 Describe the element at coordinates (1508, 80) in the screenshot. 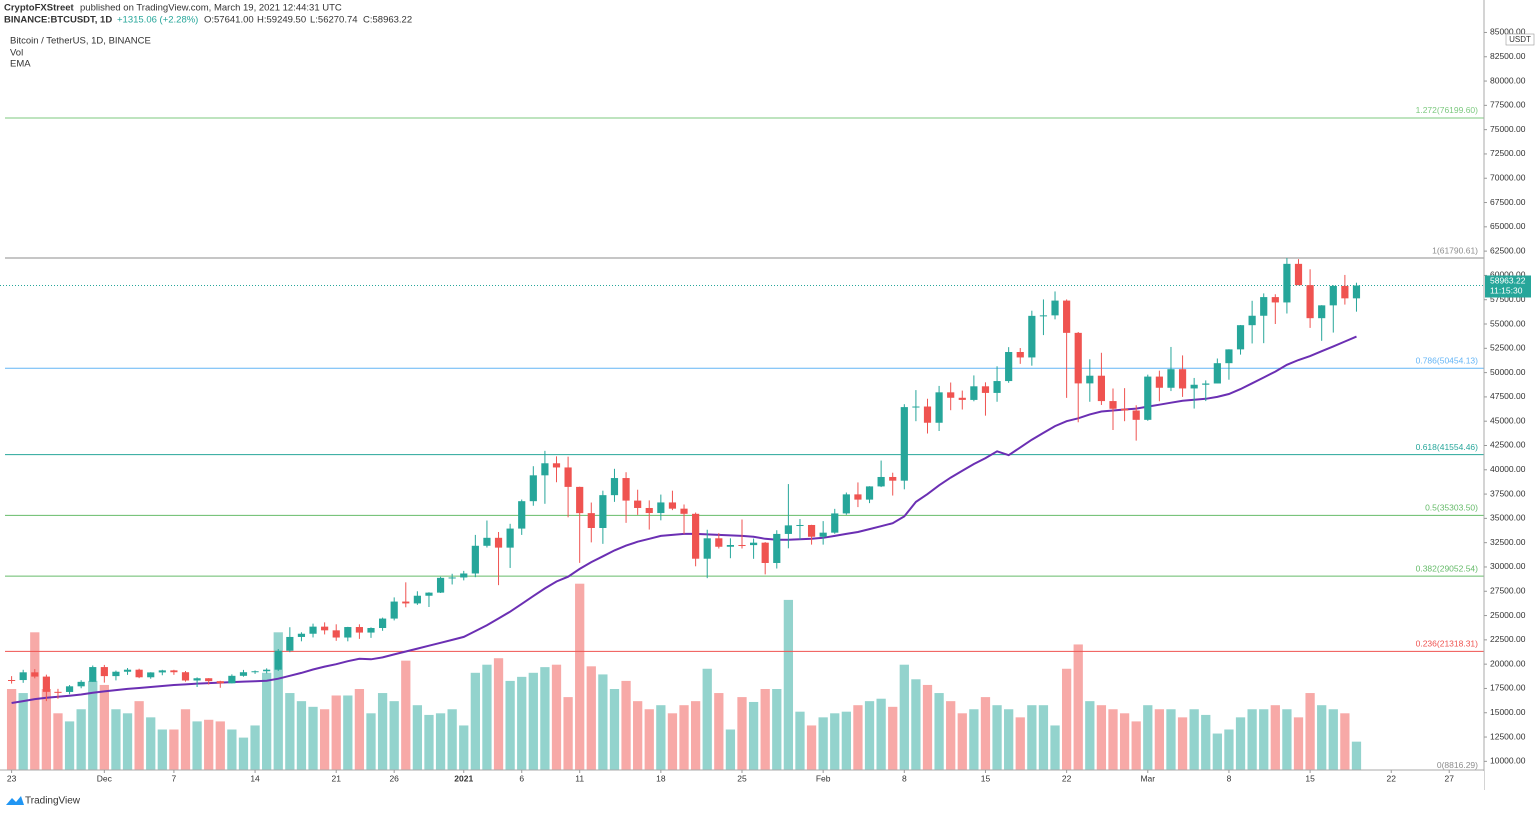

I see `y-tick-label: 80000.00` at that location.